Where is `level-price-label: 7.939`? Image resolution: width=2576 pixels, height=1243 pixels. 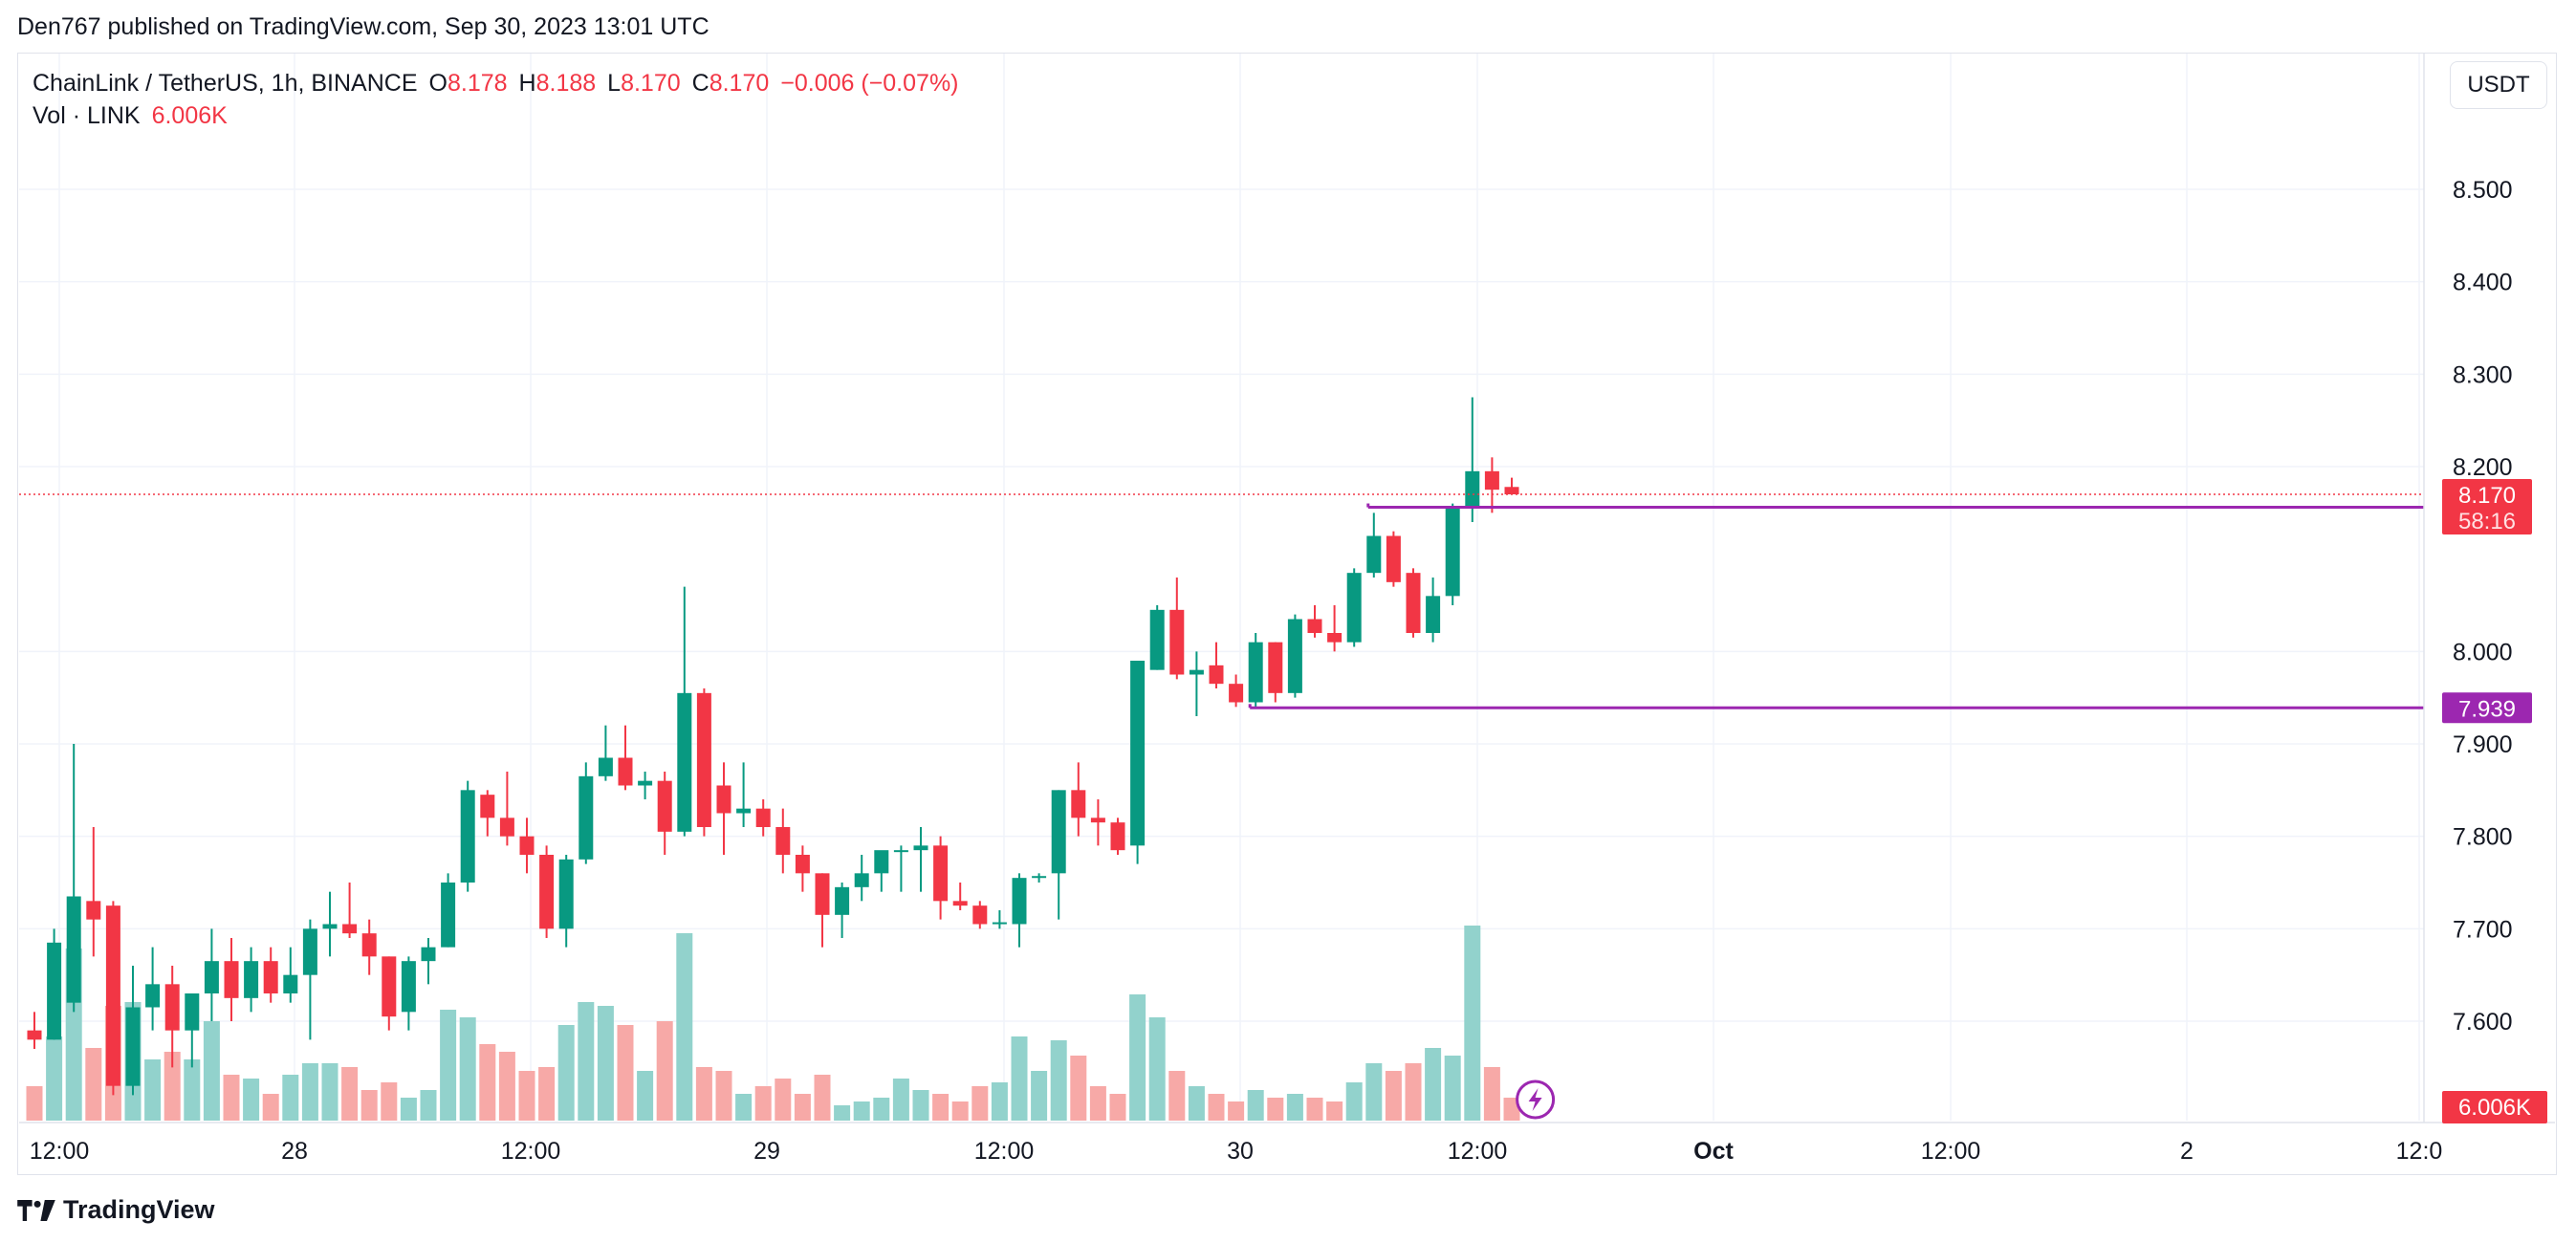
level-price-label: 7.939 is located at coordinates (2487, 709).